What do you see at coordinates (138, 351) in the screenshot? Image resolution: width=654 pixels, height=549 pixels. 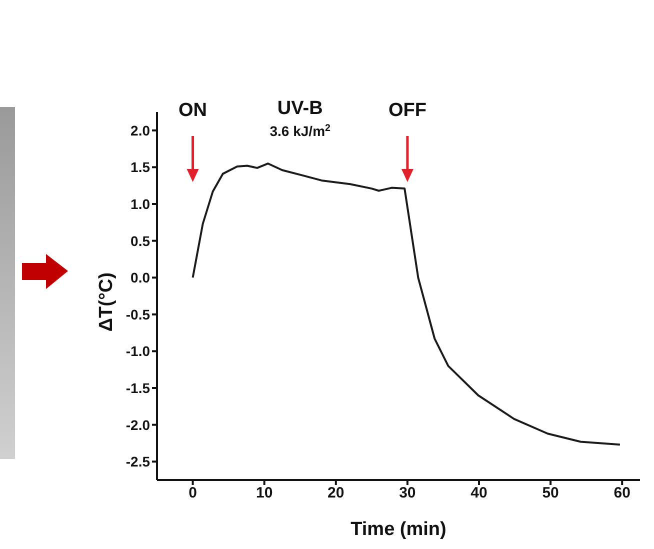 I see `y-tick-label: -1.0` at bounding box center [138, 351].